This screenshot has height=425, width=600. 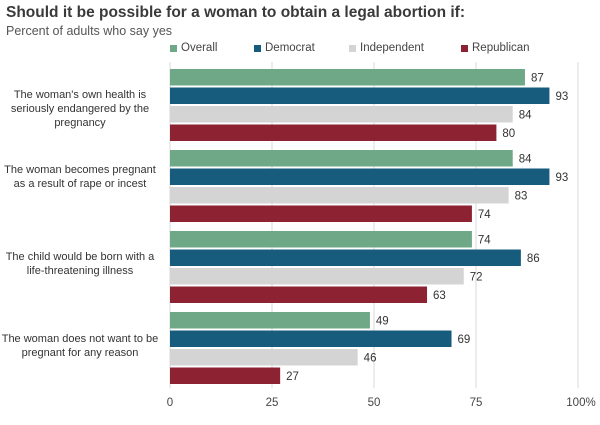 I want to click on legend-item-overall: Overall, so click(x=193, y=48).